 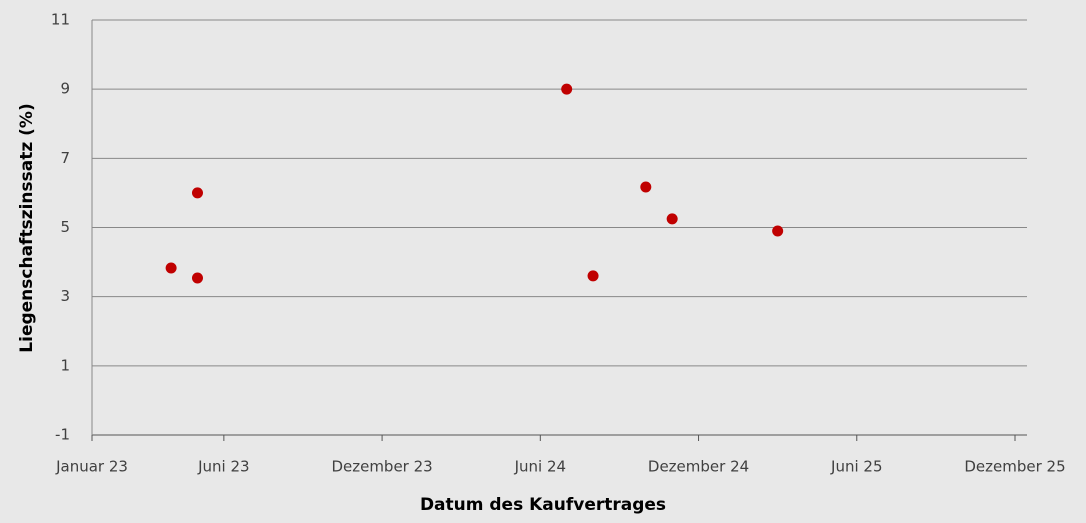 I want to click on x-tick-label: Juni 23, so click(x=223, y=467).